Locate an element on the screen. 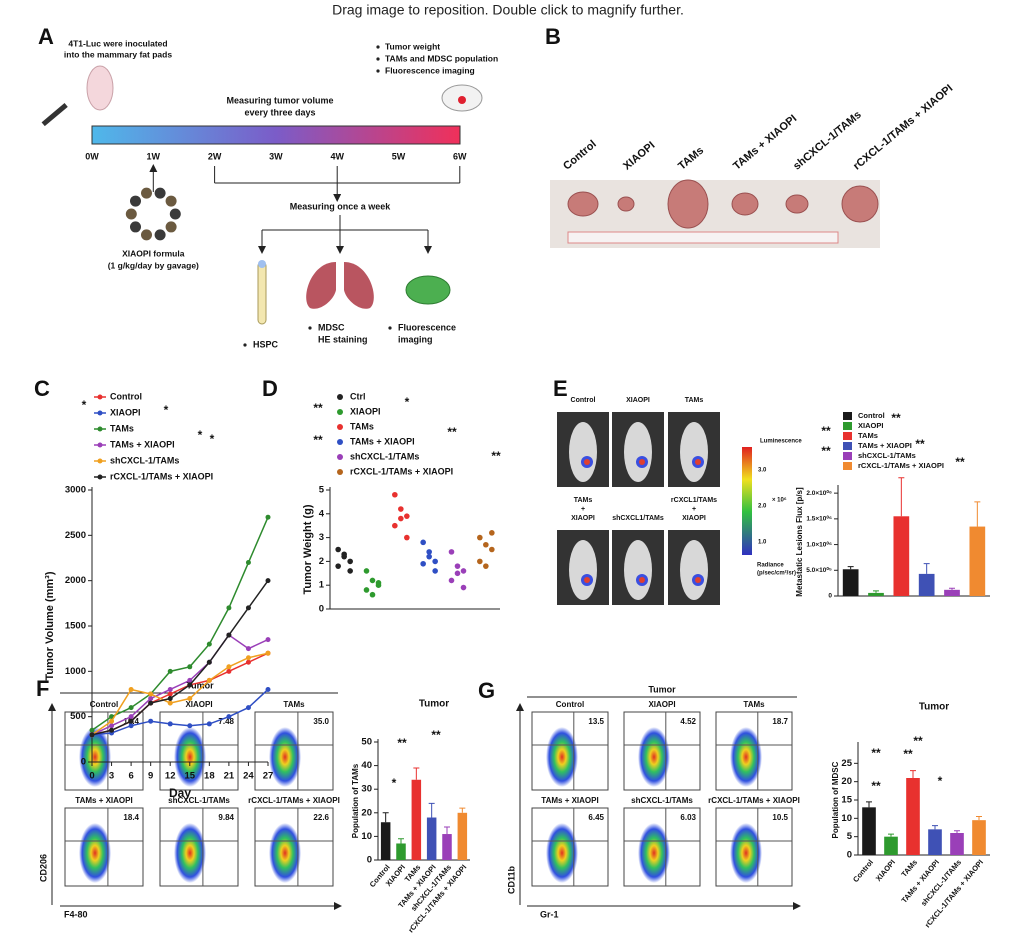 Image resolution: width=1017 pixels, height=935 pixels. label: Measuring once a week is located at coordinates (341, 206).